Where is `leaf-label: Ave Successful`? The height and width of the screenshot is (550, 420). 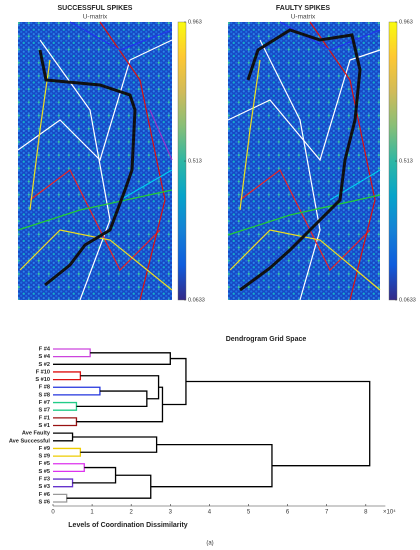 leaf-label: Ave Successful is located at coordinates (30, 441).